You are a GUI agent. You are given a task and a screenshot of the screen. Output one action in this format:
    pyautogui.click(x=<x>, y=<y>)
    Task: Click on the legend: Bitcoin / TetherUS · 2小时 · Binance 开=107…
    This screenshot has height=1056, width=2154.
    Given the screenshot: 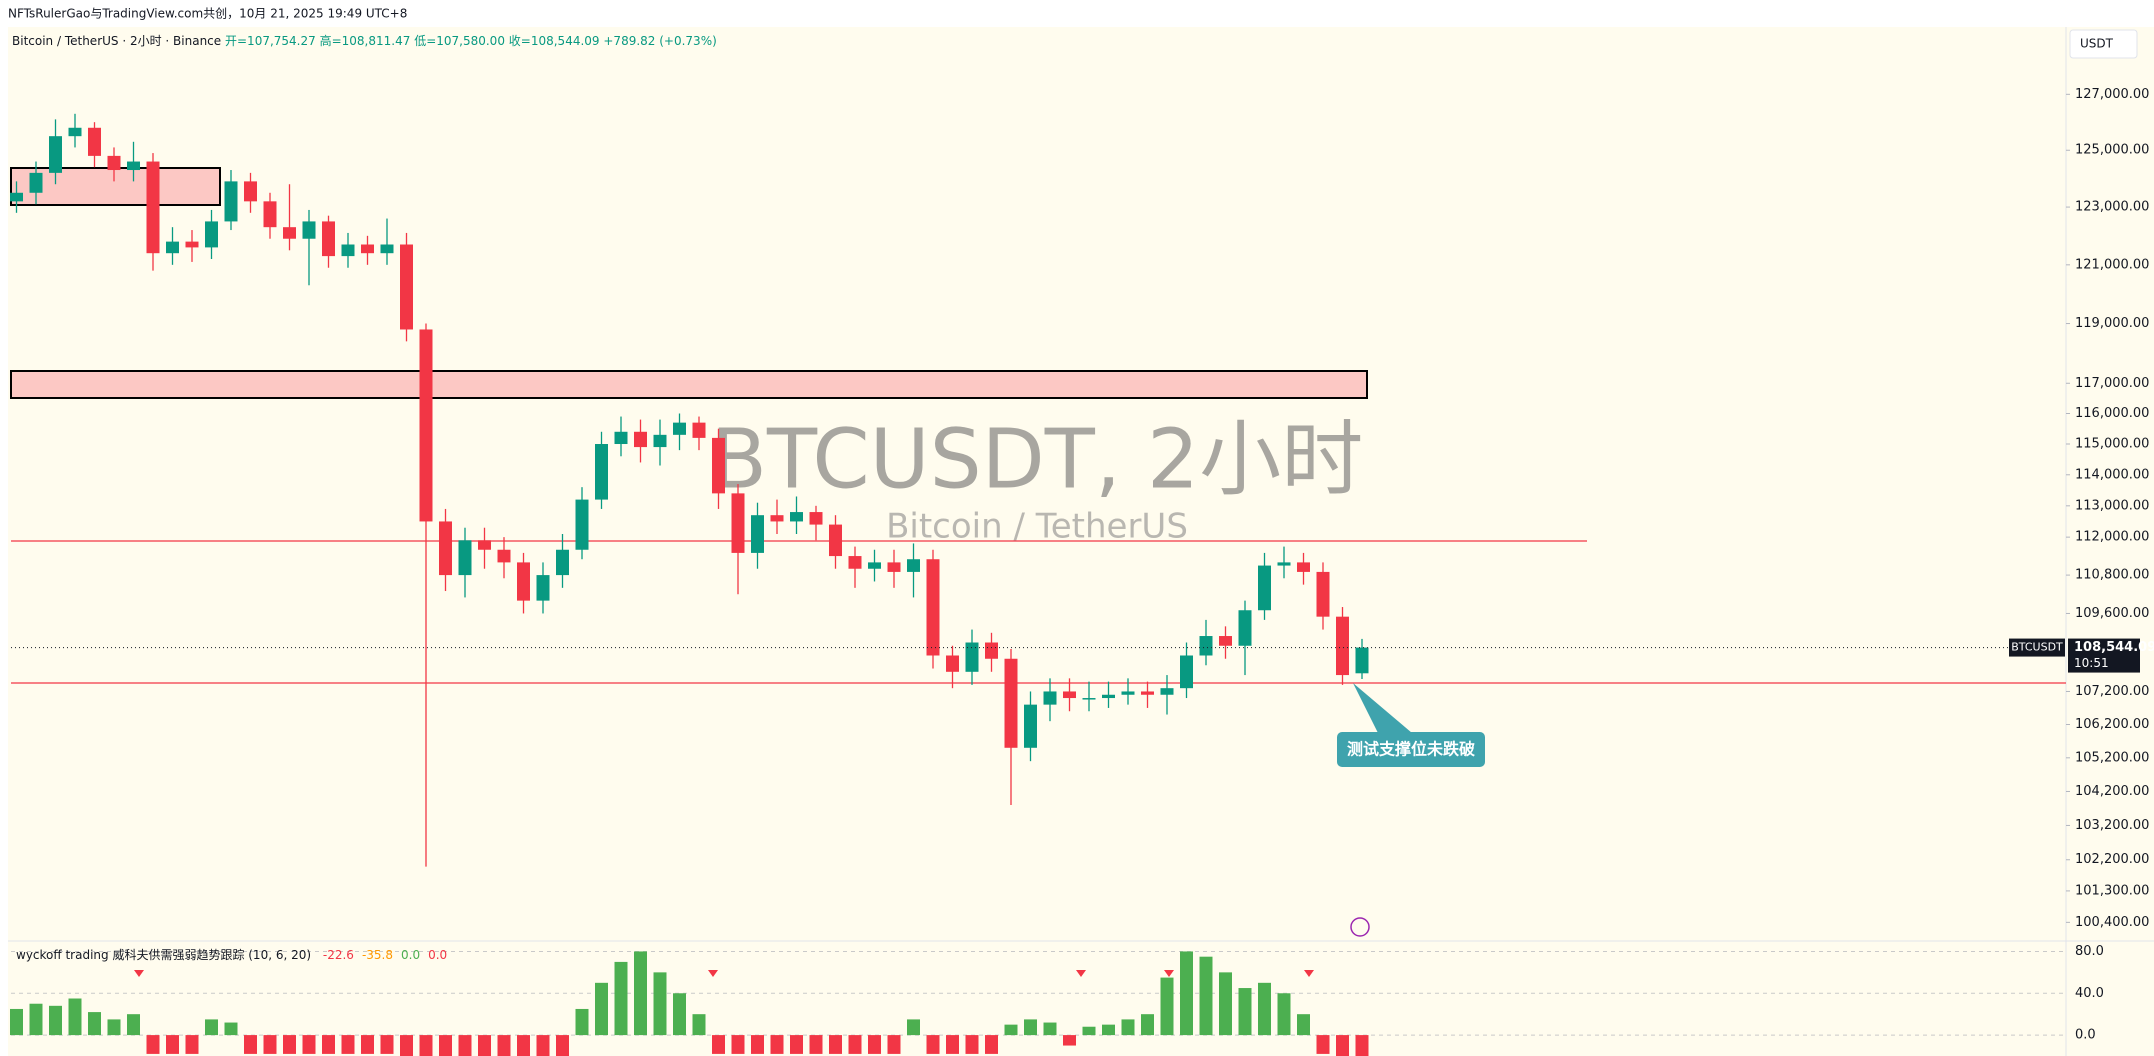 What is the action you would take?
    pyautogui.click(x=364, y=40)
    